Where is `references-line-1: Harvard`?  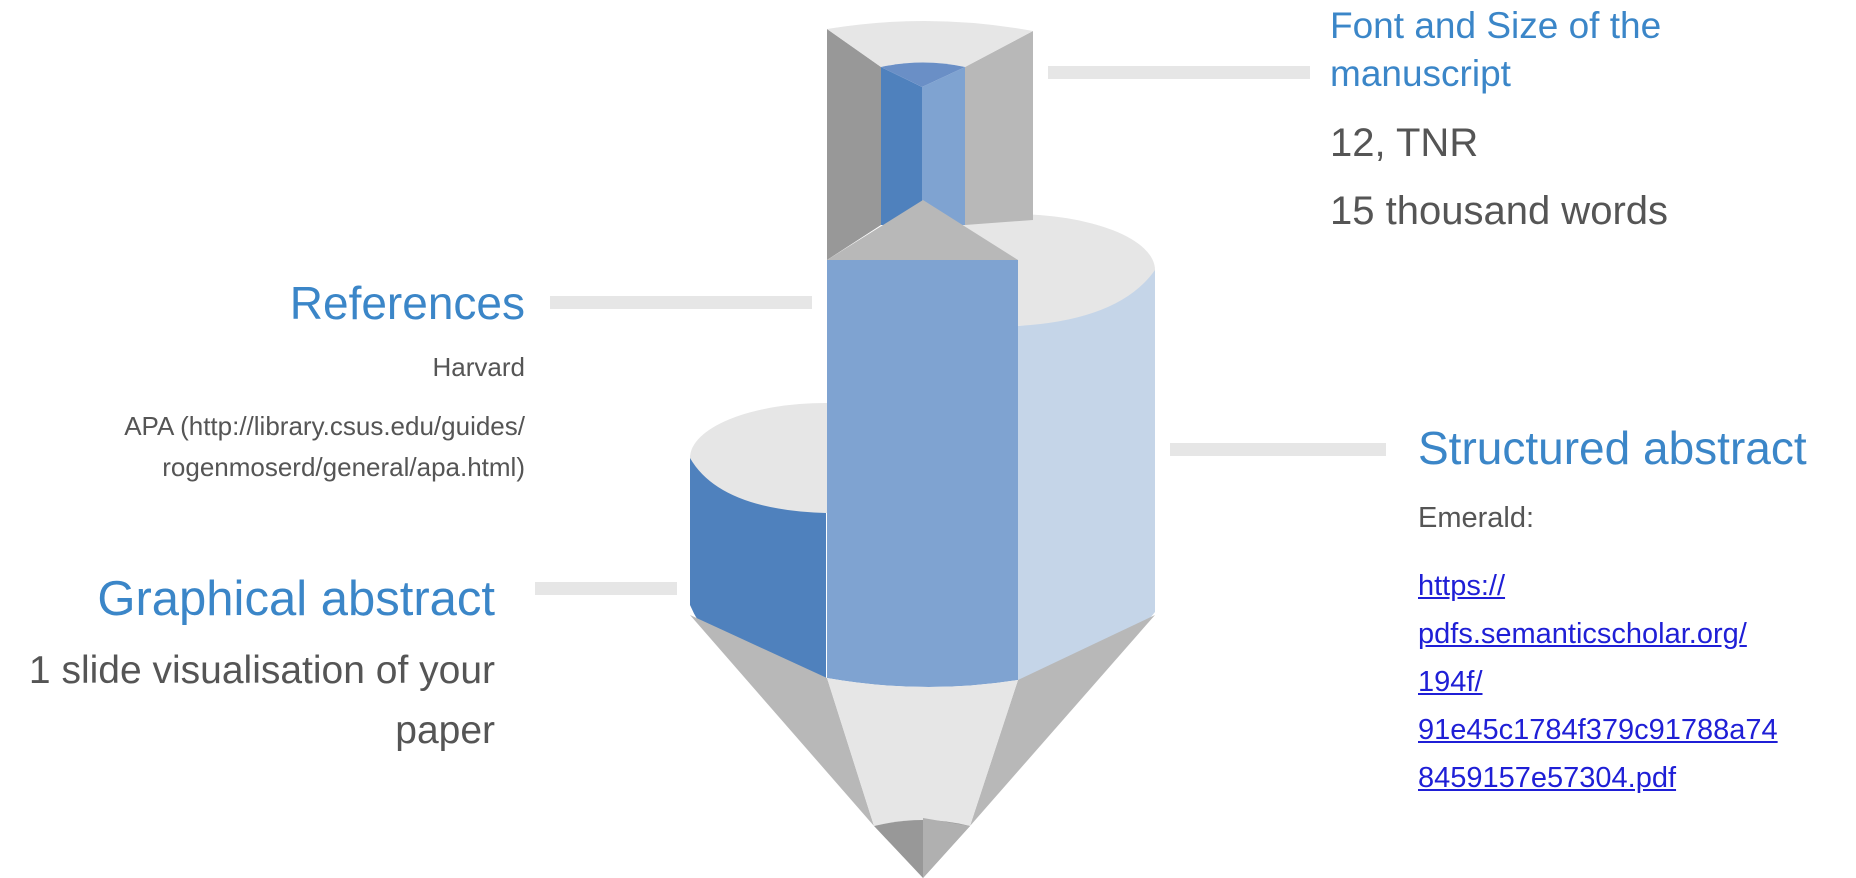
references-line-1: Harvard is located at coordinates (478, 367).